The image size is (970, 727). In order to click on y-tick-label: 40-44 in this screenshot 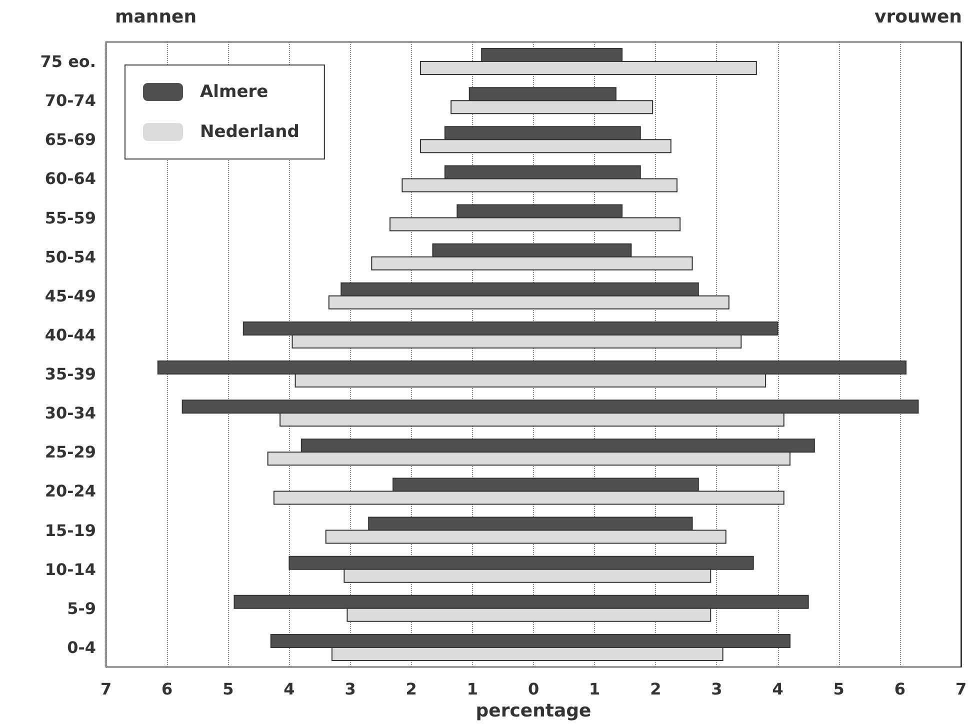, I will do `click(70, 334)`.